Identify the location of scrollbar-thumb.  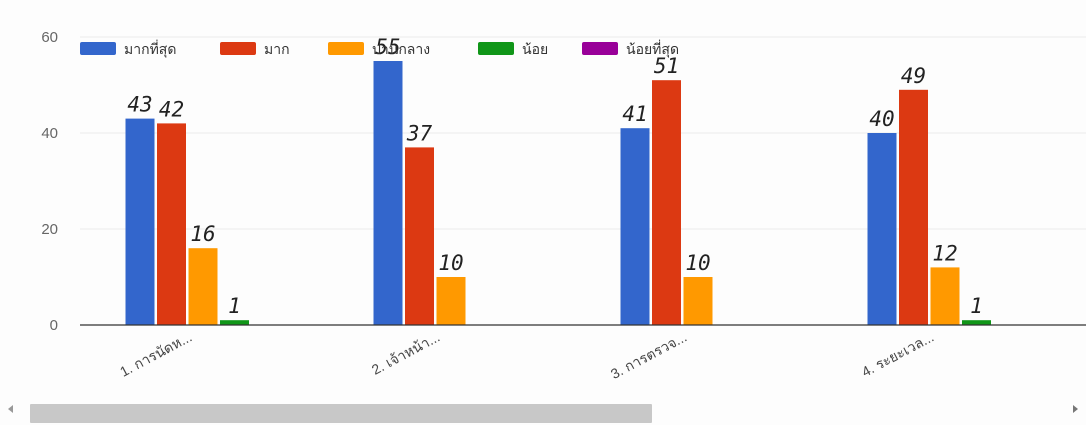
(341, 413).